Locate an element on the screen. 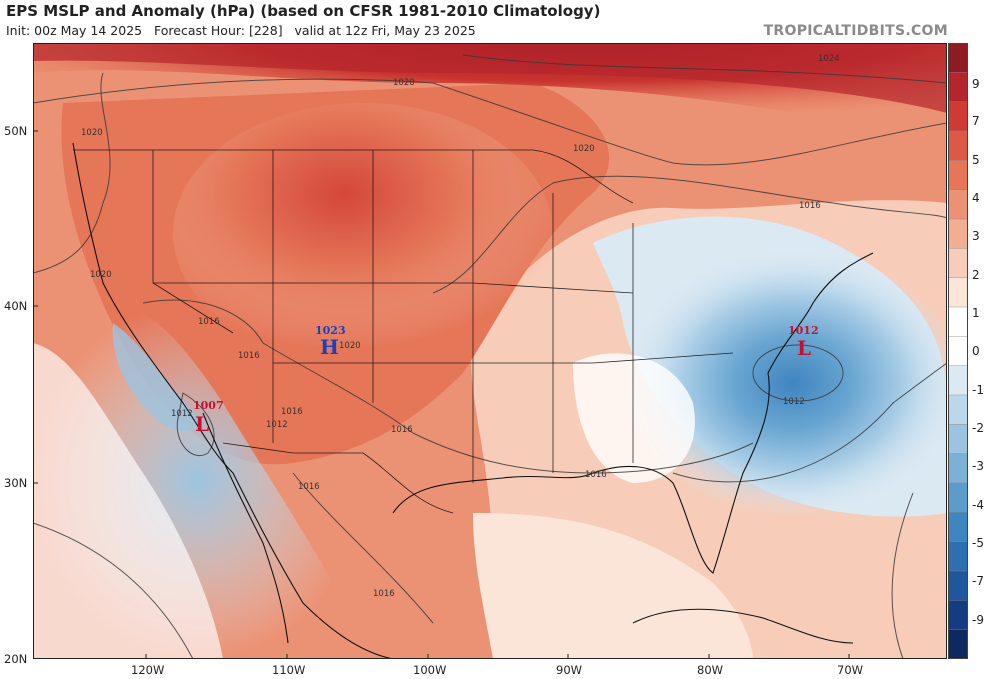 Image resolution: width=1000 pixels, height=679 pixels. colorbar-label: 1 is located at coordinates (976, 313).